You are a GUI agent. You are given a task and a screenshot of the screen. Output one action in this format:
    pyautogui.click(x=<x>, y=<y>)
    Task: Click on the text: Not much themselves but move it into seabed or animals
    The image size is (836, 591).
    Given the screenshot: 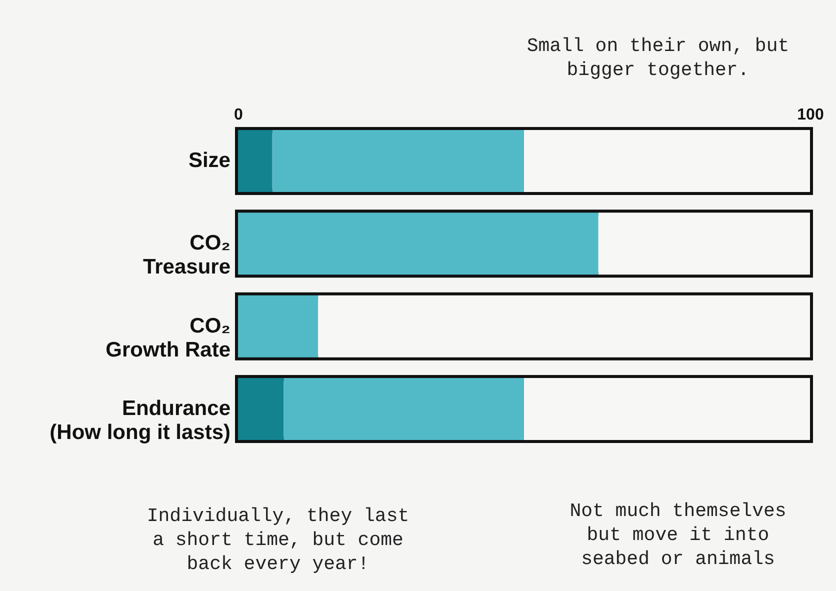 What is the action you would take?
    pyautogui.click(x=678, y=535)
    